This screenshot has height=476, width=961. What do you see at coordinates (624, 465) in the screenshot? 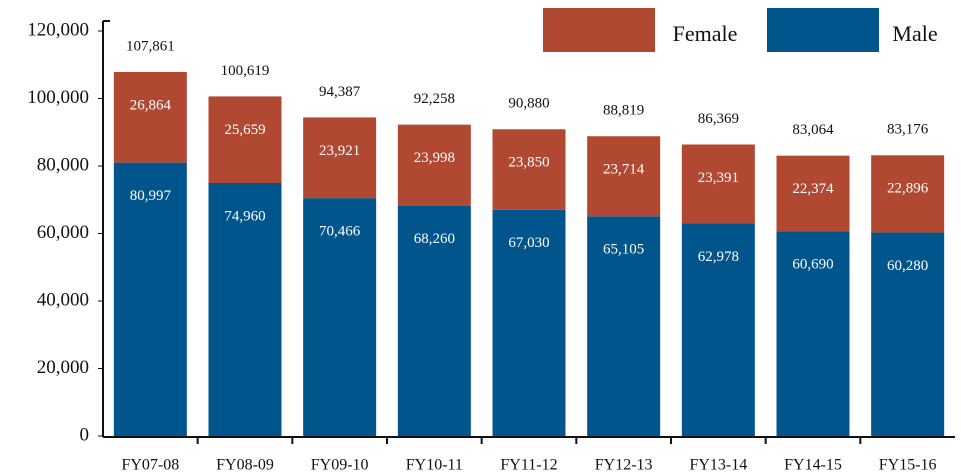
I see `x-tick-label: FY12-13` at bounding box center [624, 465].